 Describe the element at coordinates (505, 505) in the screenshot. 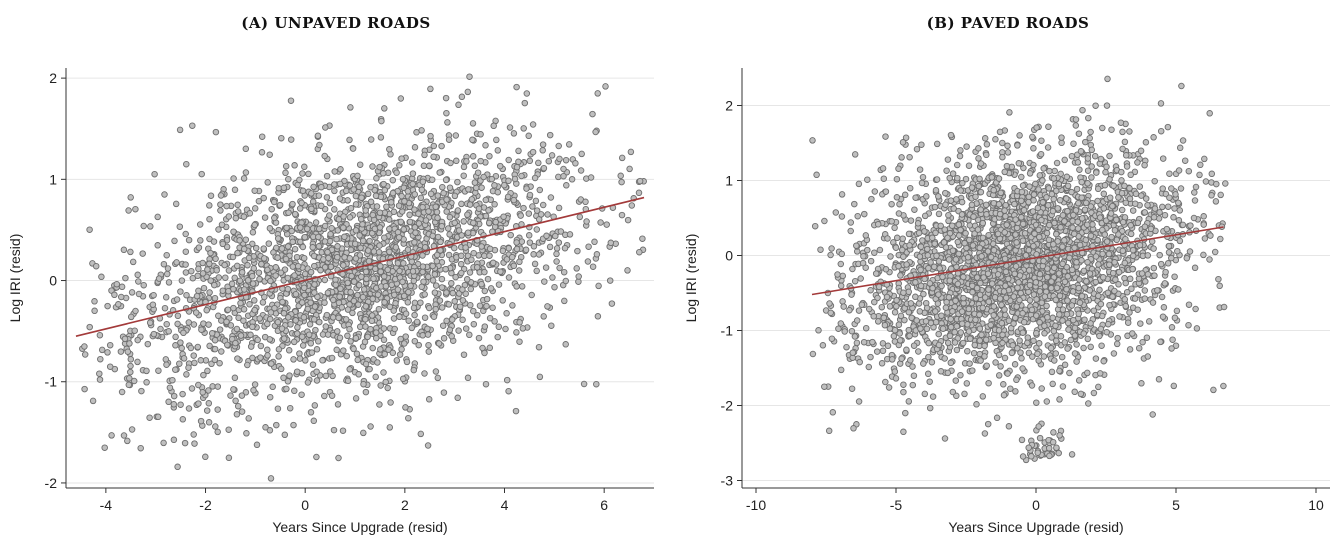

I see `x-tick-label: 4` at that location.